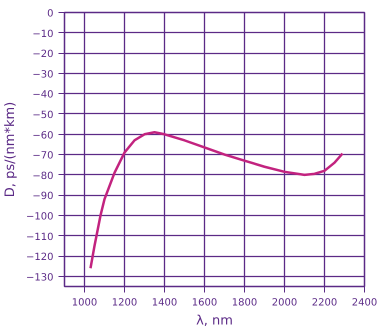  What do you see at coordinates (365, 303) in the screenshot?
I see `x-tick-label: 2400` at bounding box center [365, 303].